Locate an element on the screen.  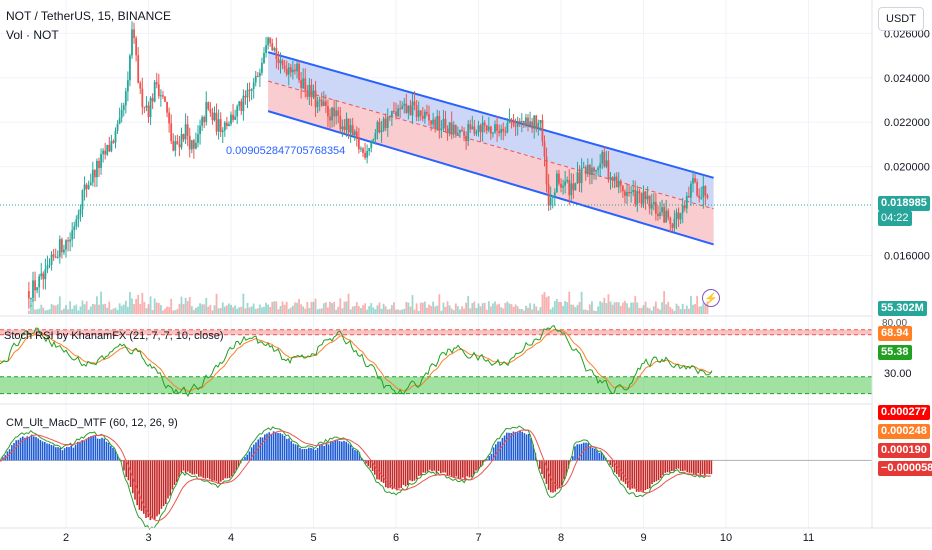
currency-button: USDT is located at coordinates (901, 19).